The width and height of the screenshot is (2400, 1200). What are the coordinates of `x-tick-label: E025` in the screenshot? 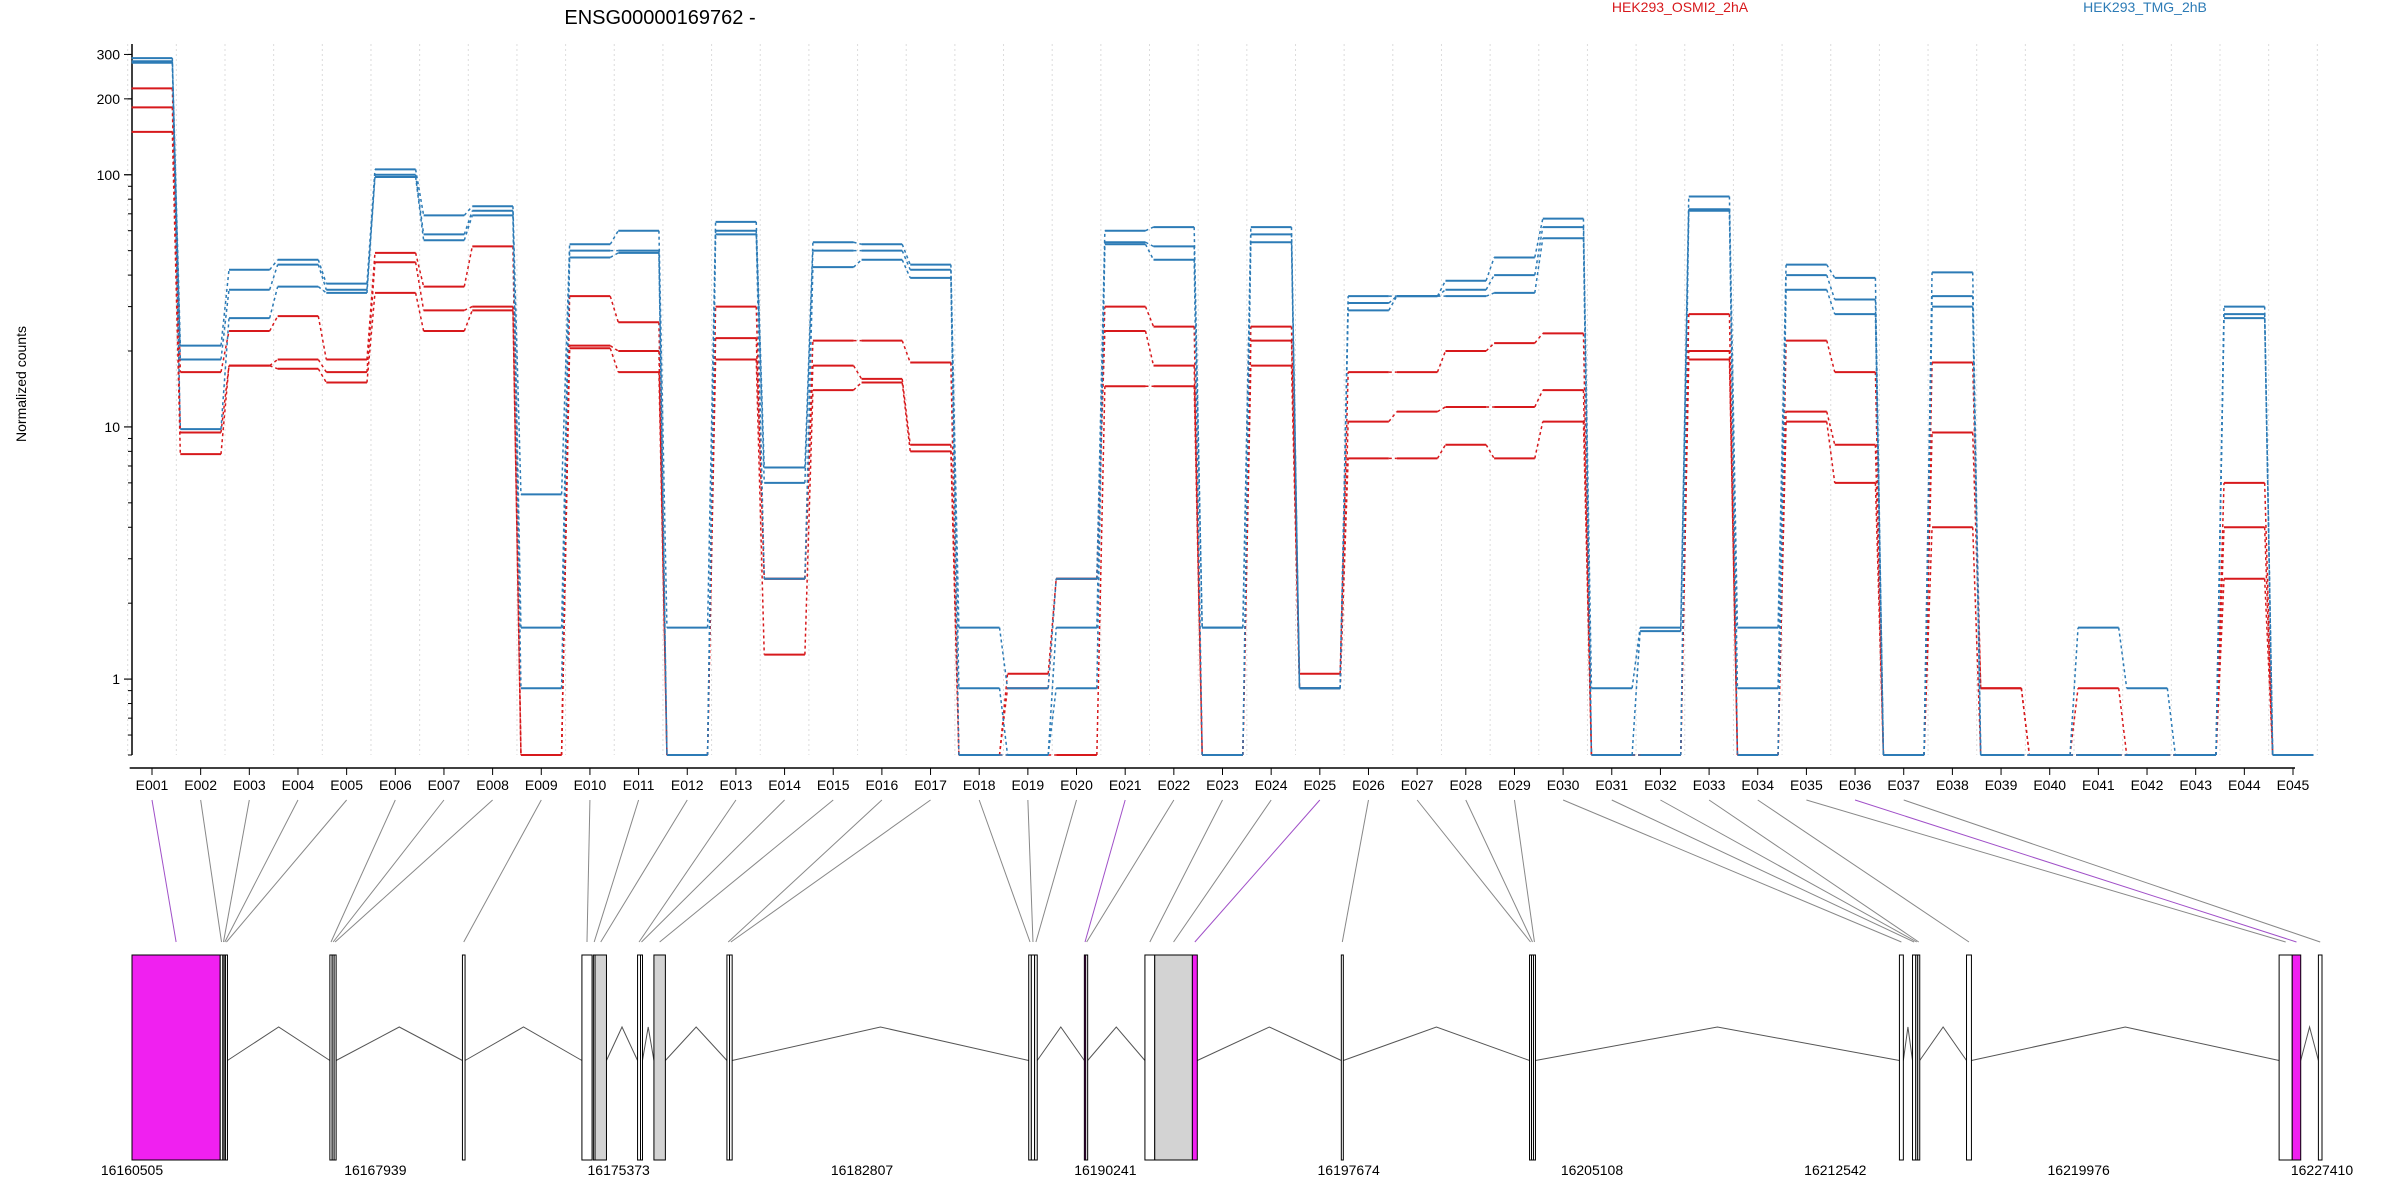 It's located at (1319, 785).